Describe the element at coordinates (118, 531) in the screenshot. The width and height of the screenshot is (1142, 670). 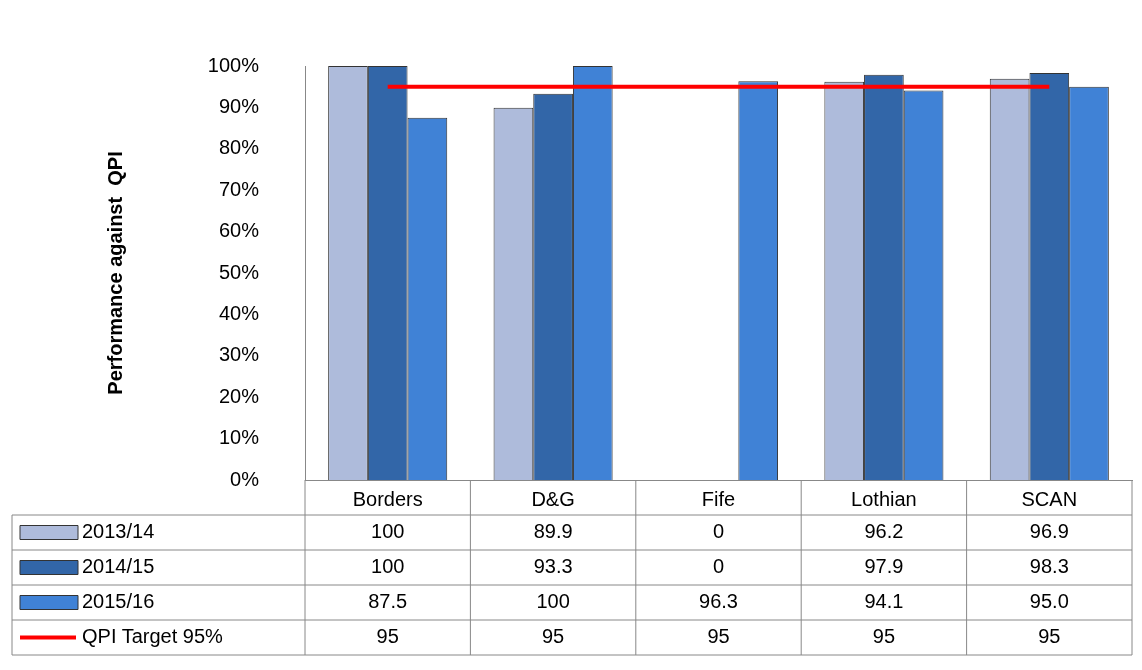
I see `legend-label: 2013/14` at that location.